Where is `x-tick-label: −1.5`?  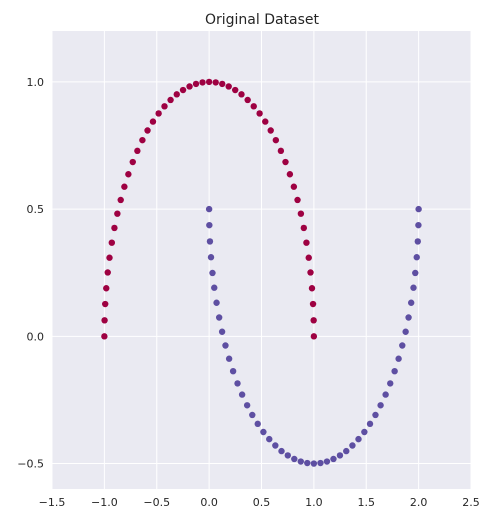 x-tick-label: −1.5 is located at coordinates (52, 502).